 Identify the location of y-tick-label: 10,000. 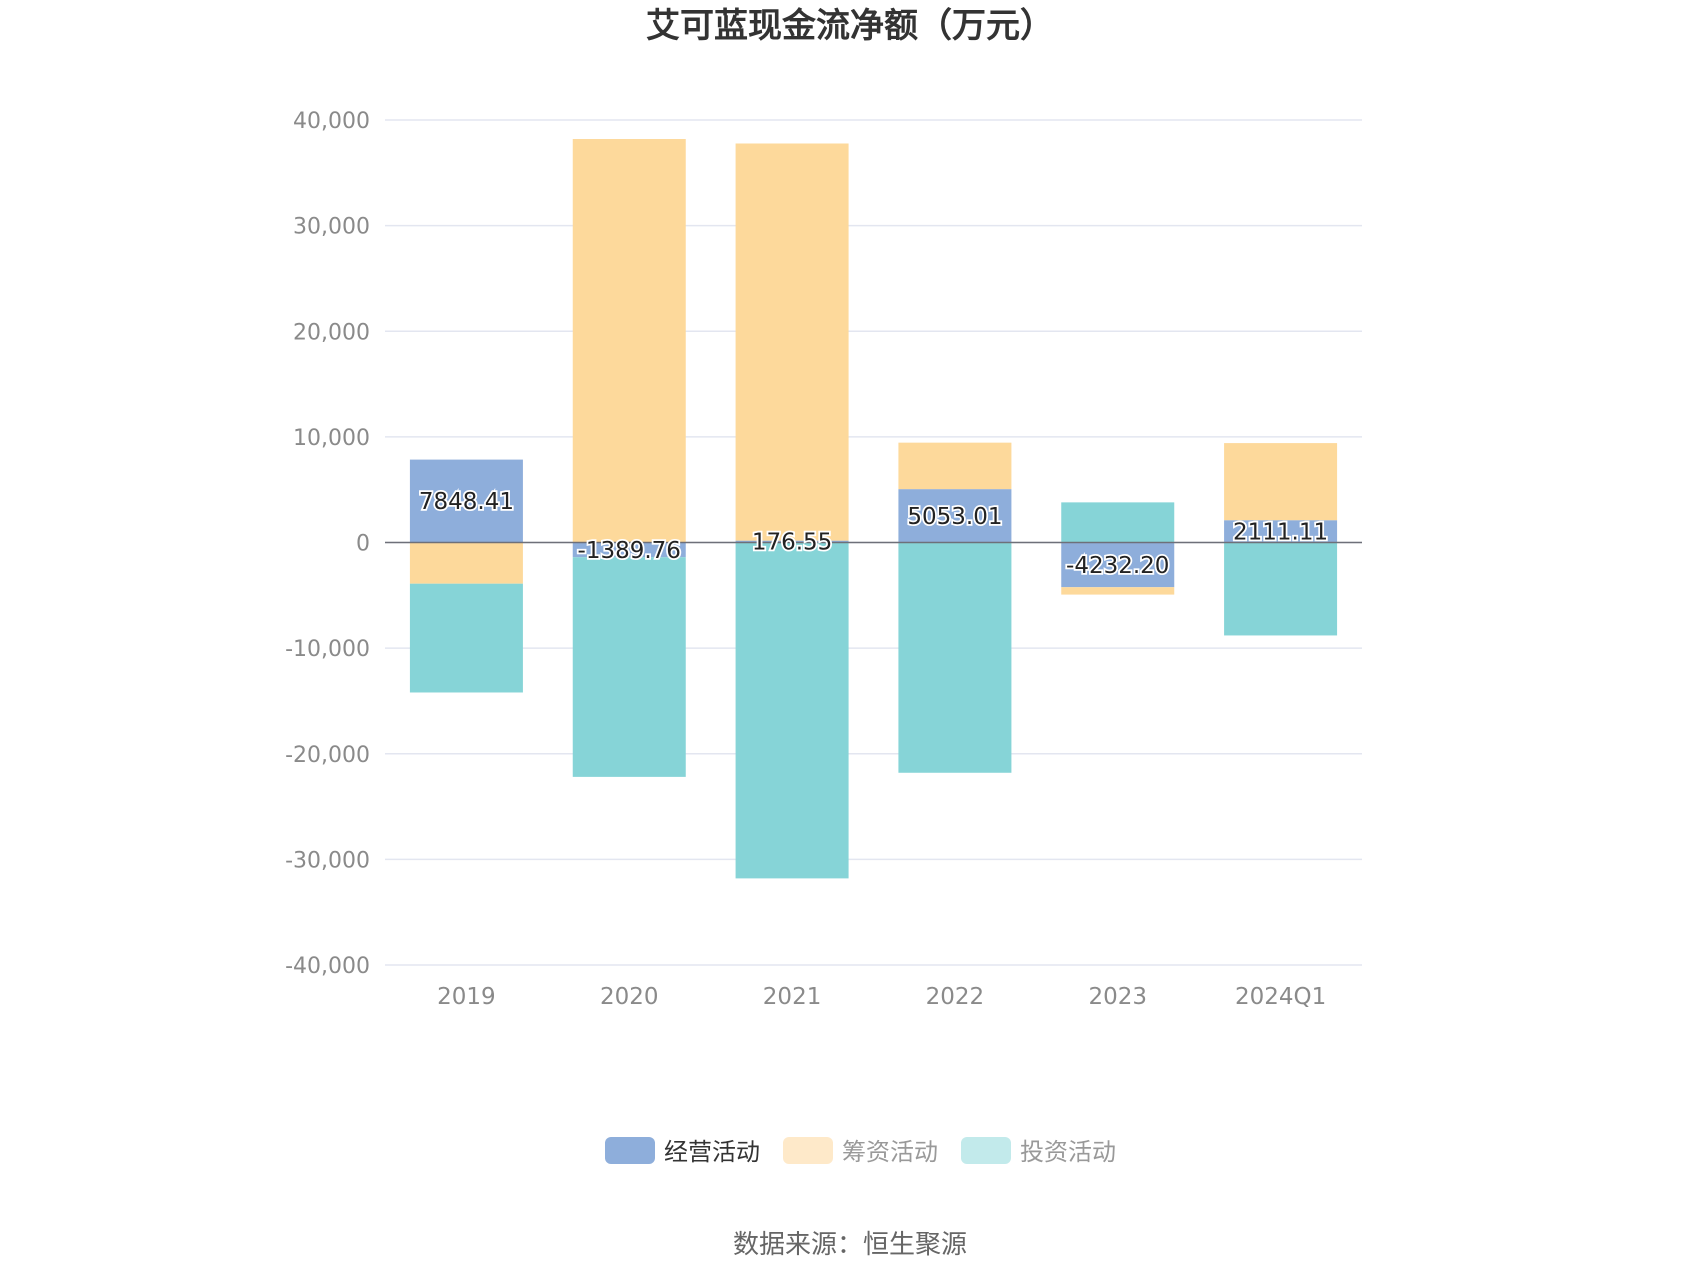
(331, 438).